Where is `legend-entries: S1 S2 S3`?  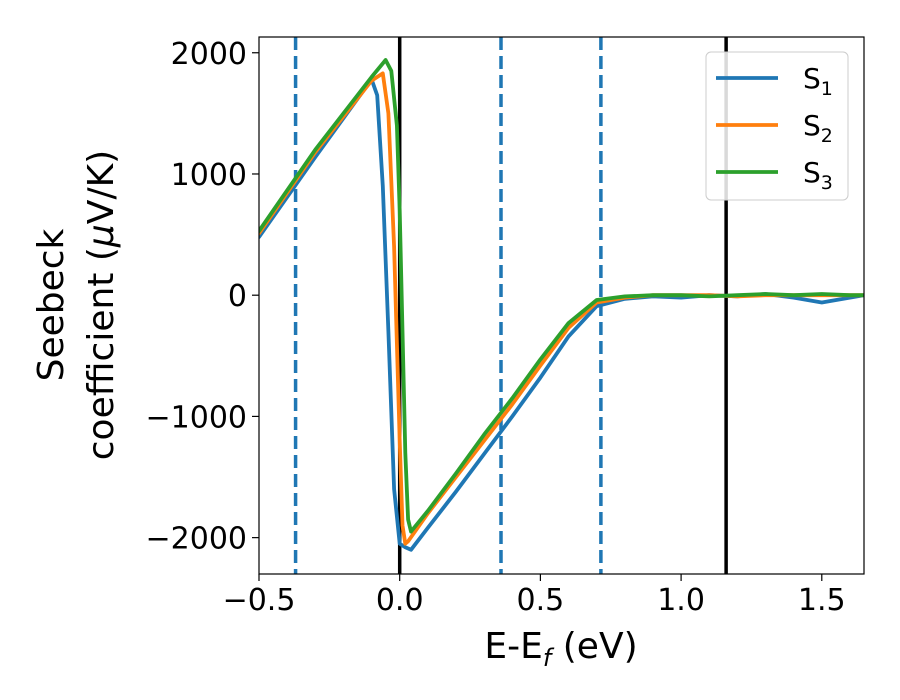 legend-entries: S1 S2 S3 is located at coordinates (774, 128).